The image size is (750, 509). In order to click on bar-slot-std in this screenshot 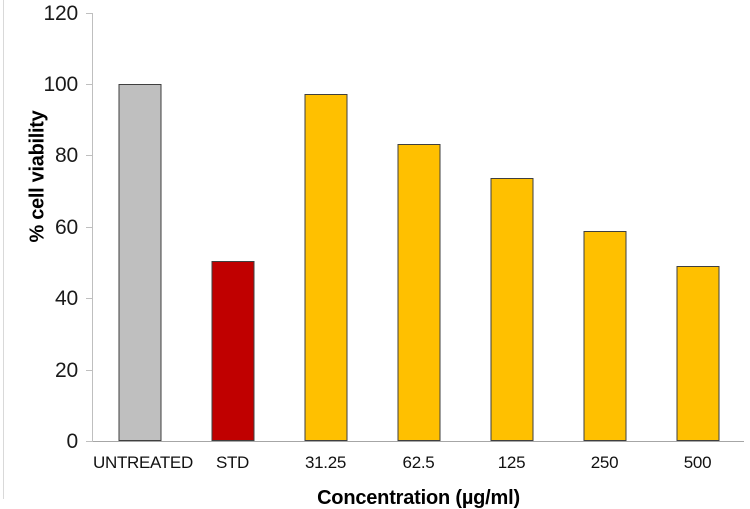, I will do `click(232, 227)`.